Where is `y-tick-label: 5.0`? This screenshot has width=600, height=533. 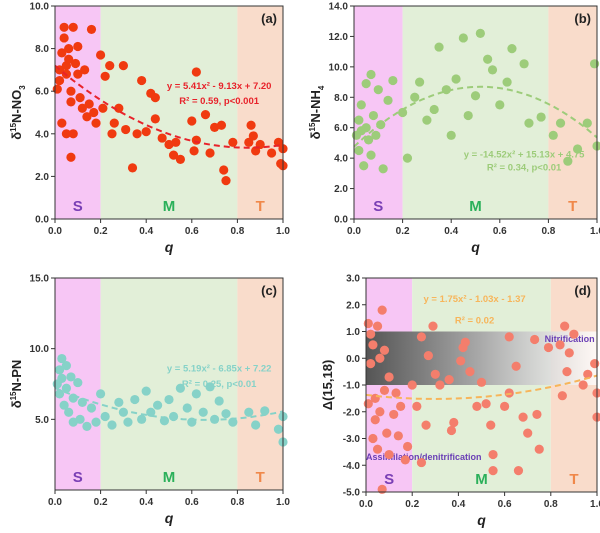 y-tick-label: 5.0 is located at coordinates (42, 420).